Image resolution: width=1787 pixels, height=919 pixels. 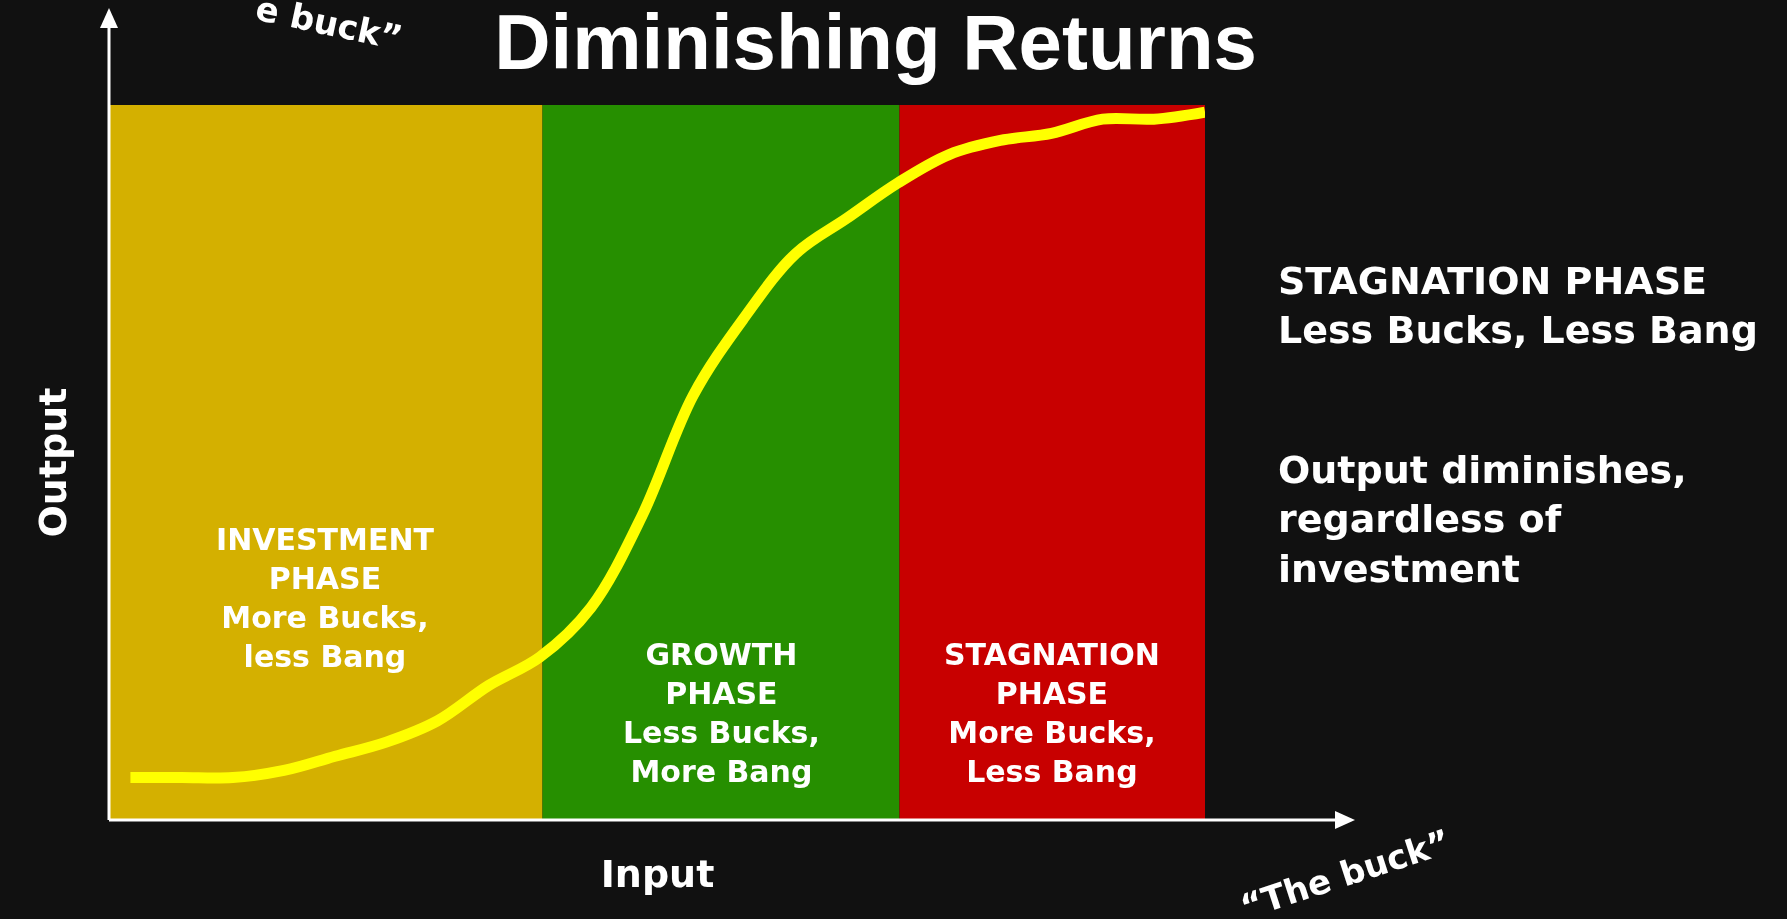 What do you see at coordinates (721, 713) in the screenshot?
I see `annotation: GROWTH PHASE Less Bucks, More Bang` at bounding box center [721, 713].